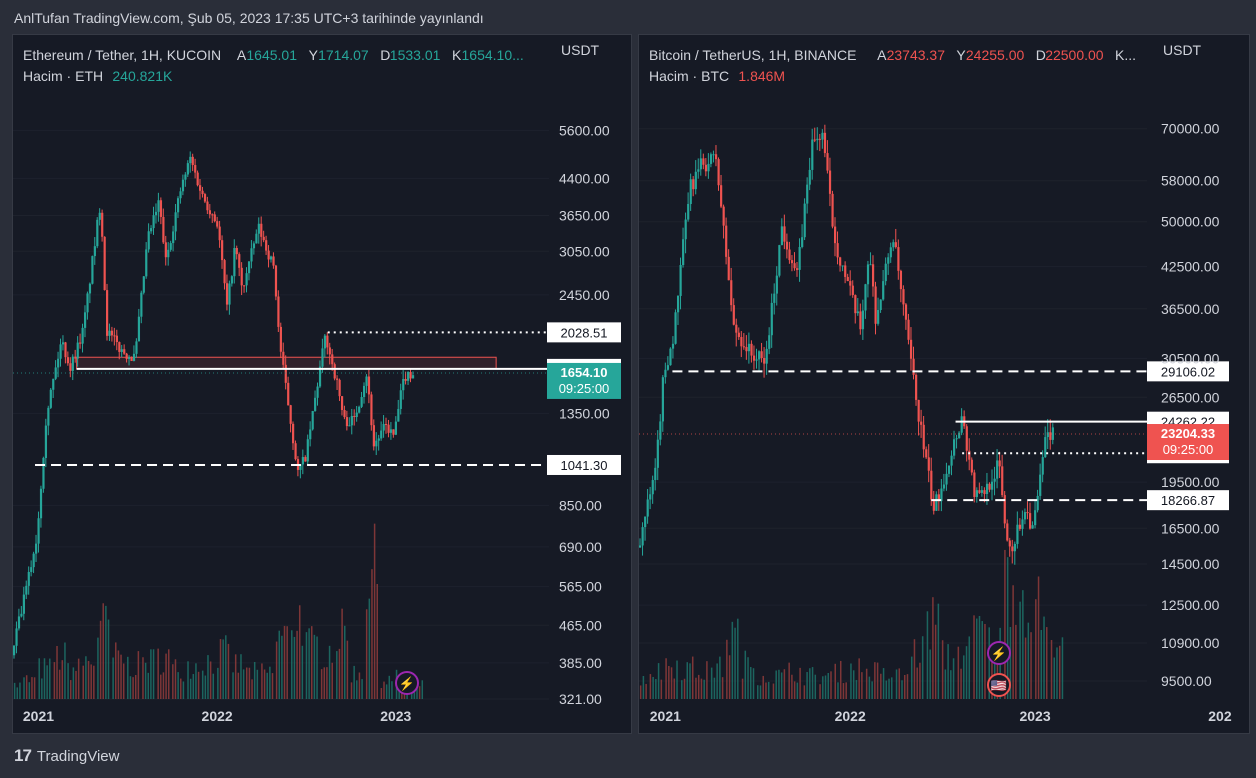  Describe the element at coordinates (1188, 371) in the screenshot. I see `level-label-bg` at that location.